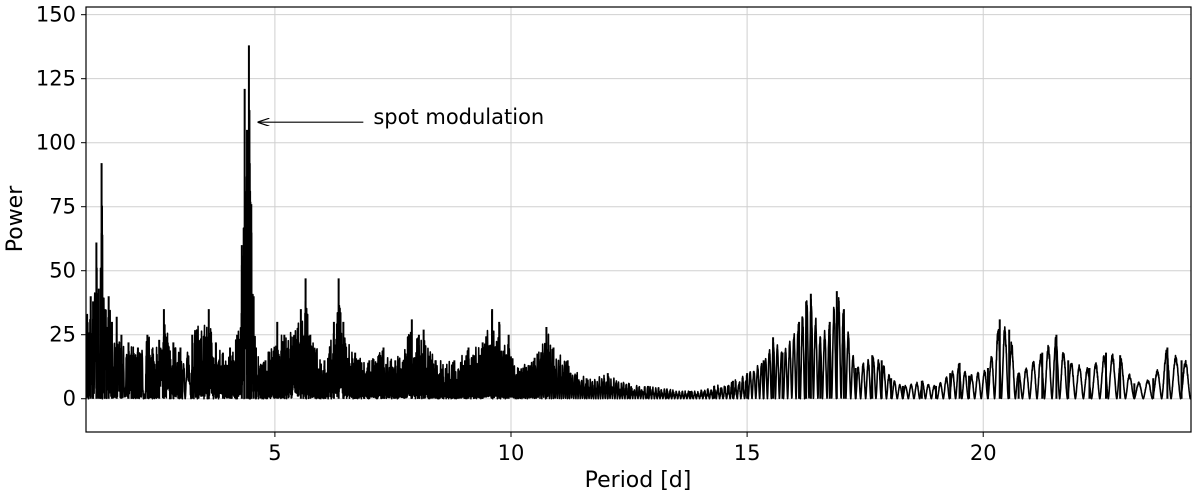  What do you see at coordinates (62, 207) in the screenshot?
I see `y-tick-label: 75` at bounding box center [62, 207].